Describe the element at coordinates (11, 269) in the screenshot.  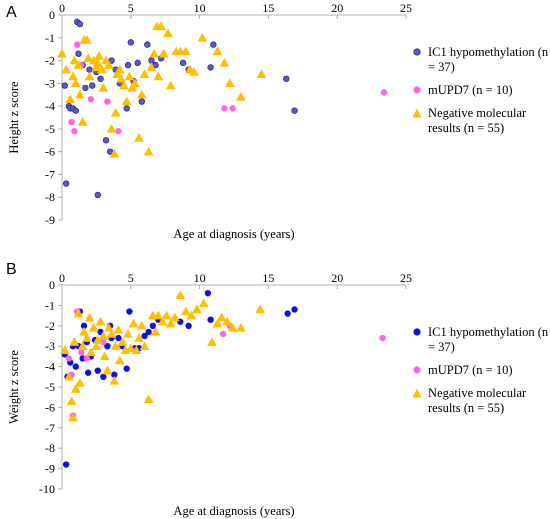
I see `panel-b-letter: B` at that location.